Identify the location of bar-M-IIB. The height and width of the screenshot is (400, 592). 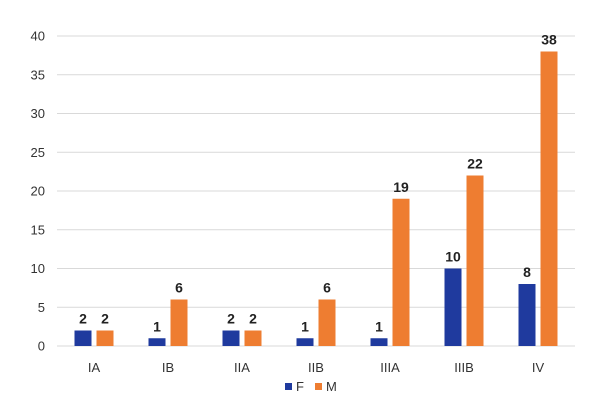
(327, 322).